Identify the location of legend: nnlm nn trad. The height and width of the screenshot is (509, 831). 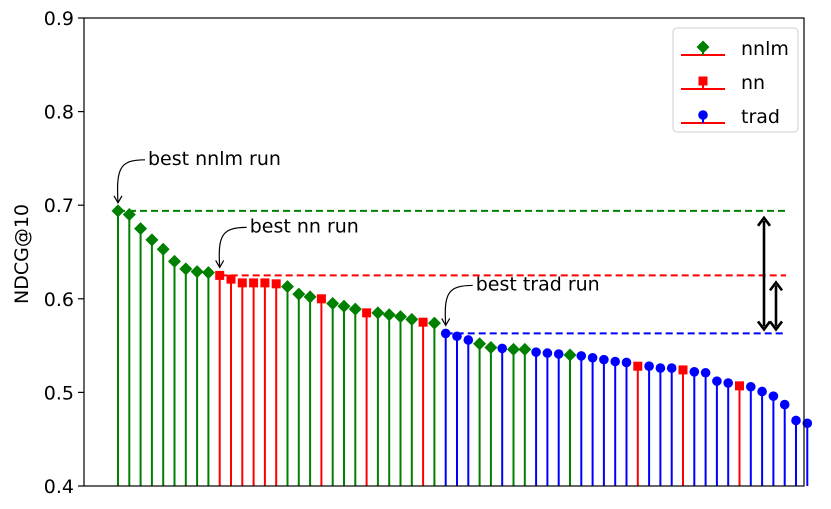
(735, 80).